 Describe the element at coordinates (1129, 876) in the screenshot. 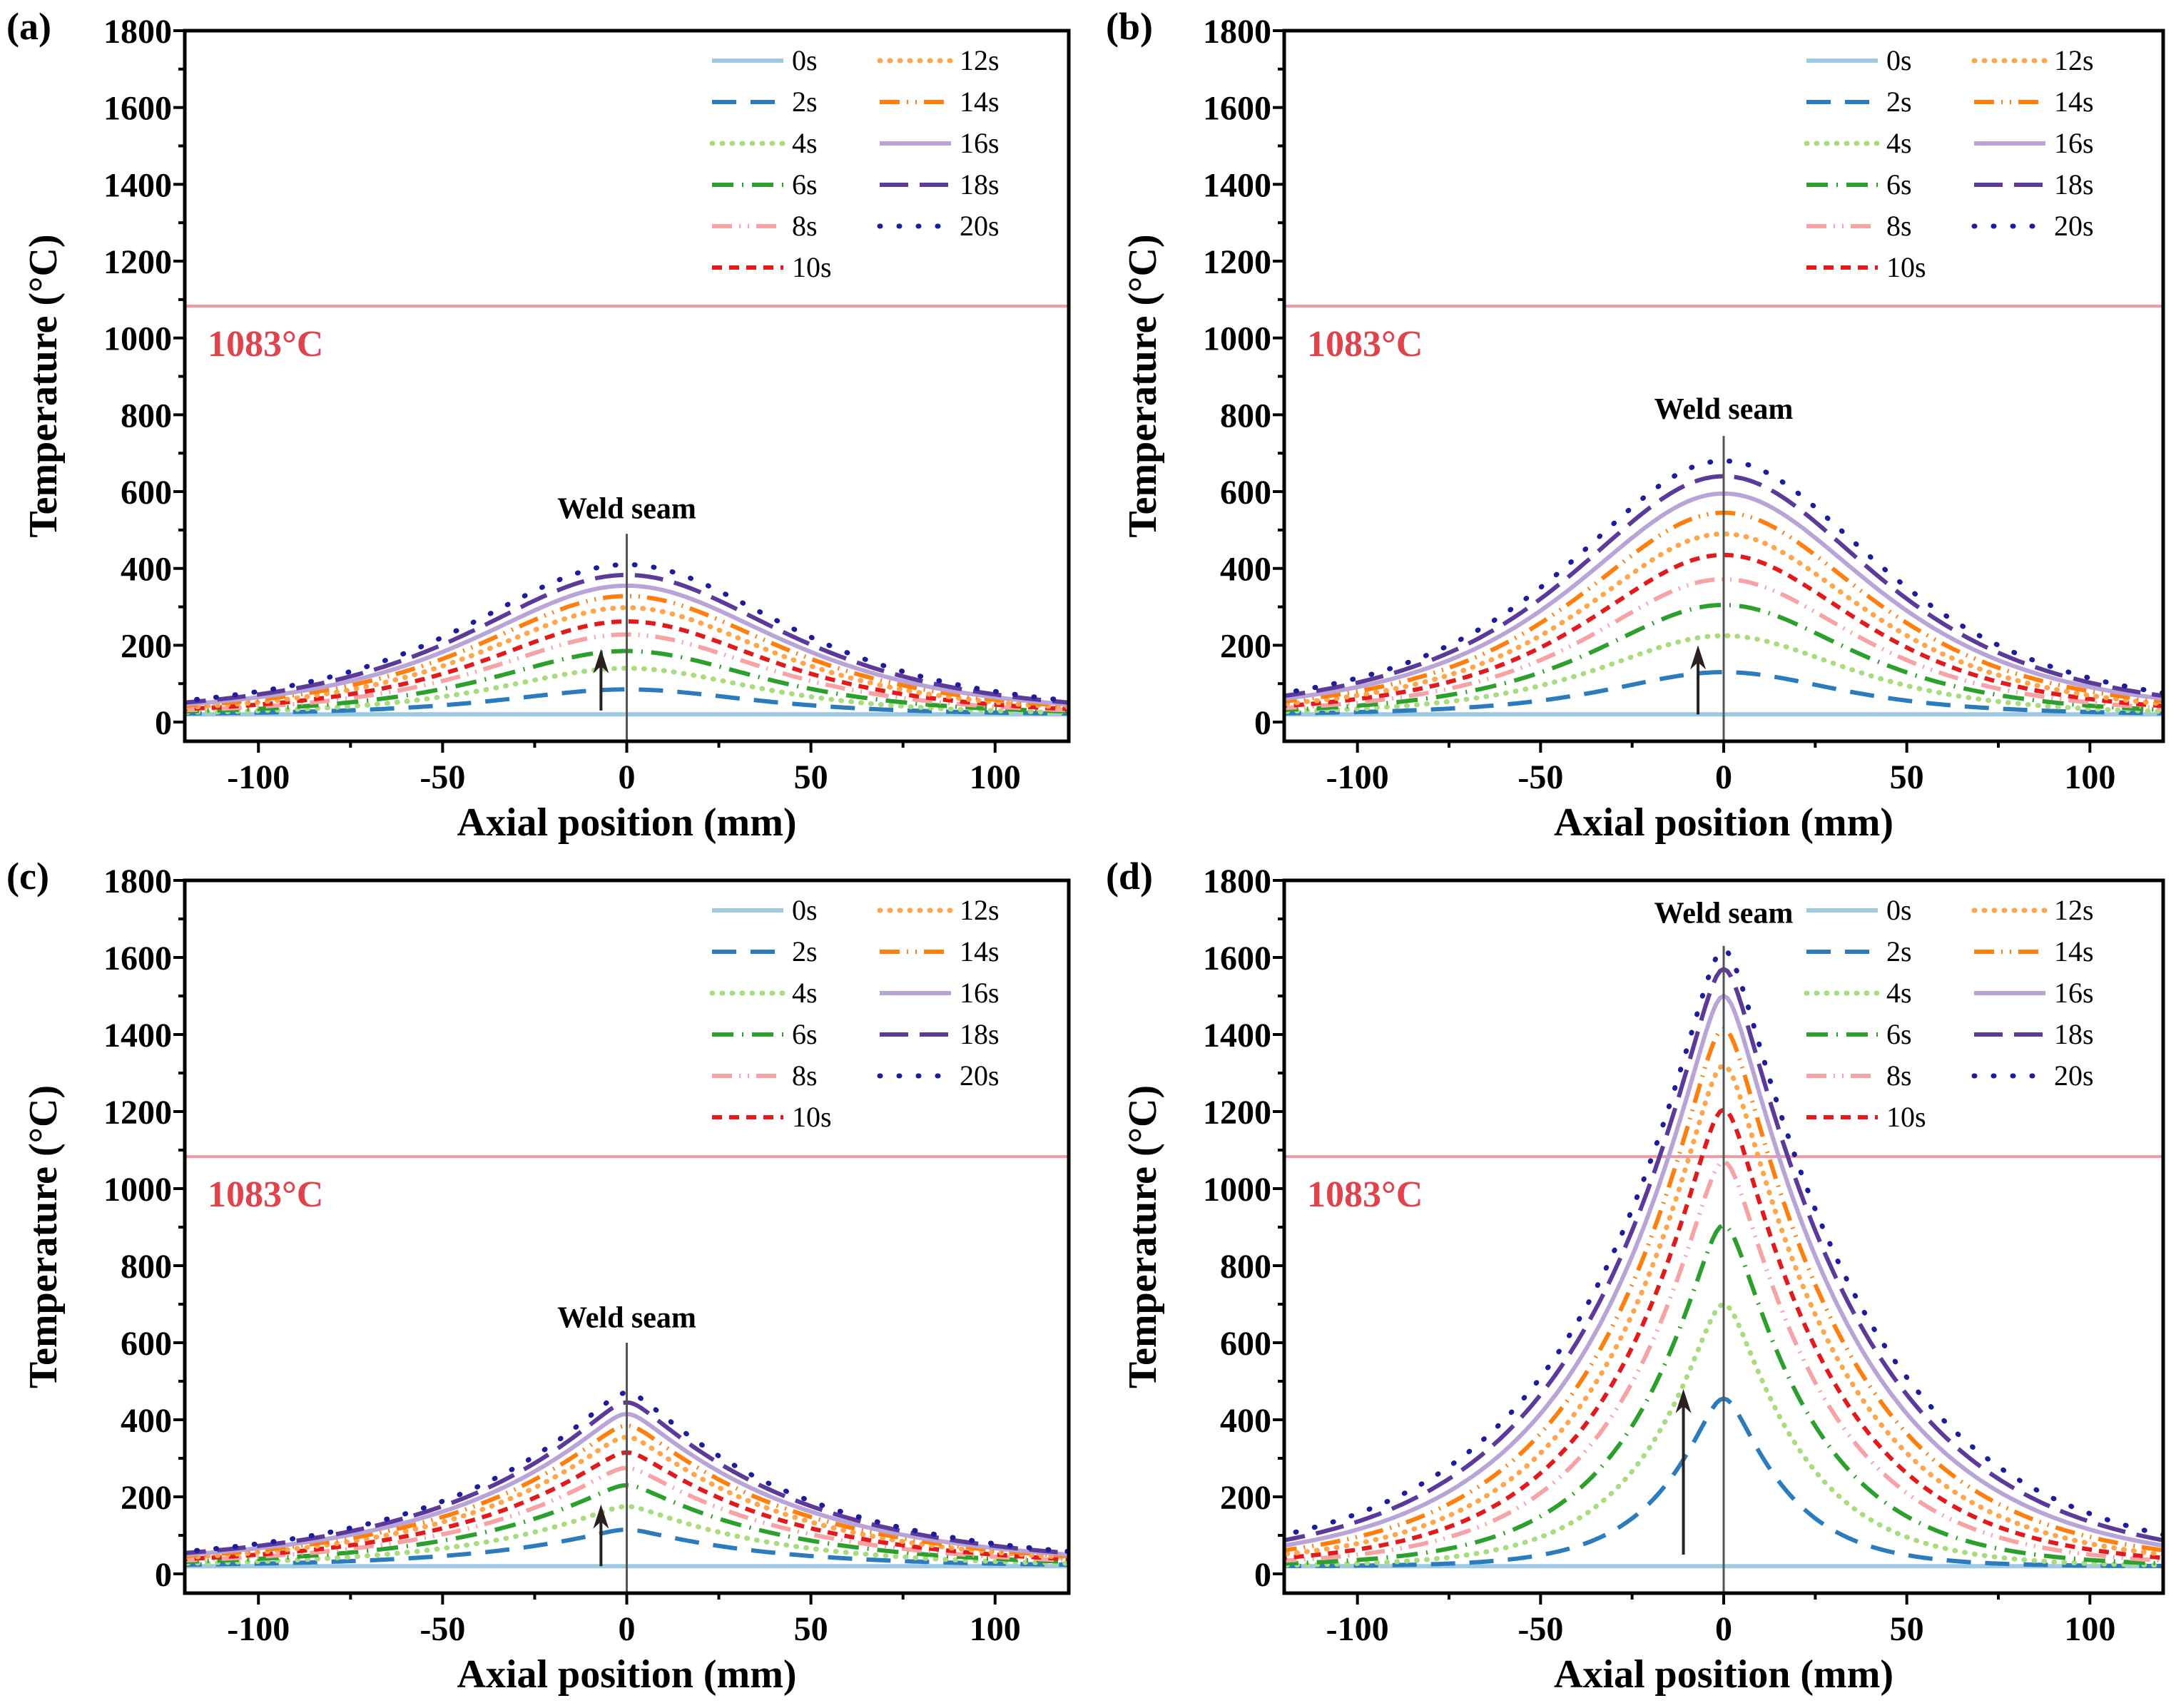

I see `panel-label: (d)` at that location.